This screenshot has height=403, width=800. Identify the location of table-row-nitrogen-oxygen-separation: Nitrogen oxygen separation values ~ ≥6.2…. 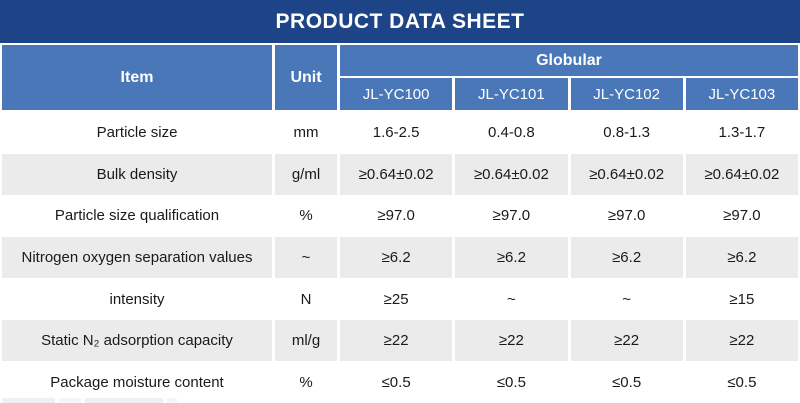
(400, 257).